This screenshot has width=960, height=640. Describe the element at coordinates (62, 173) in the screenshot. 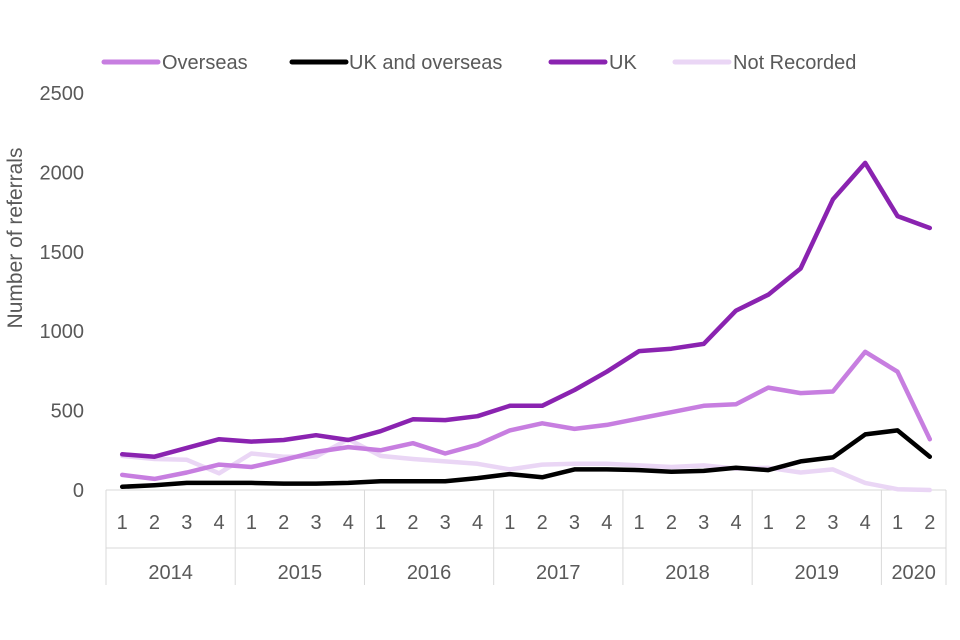

I see `y-tick-label: 2000` at that location.